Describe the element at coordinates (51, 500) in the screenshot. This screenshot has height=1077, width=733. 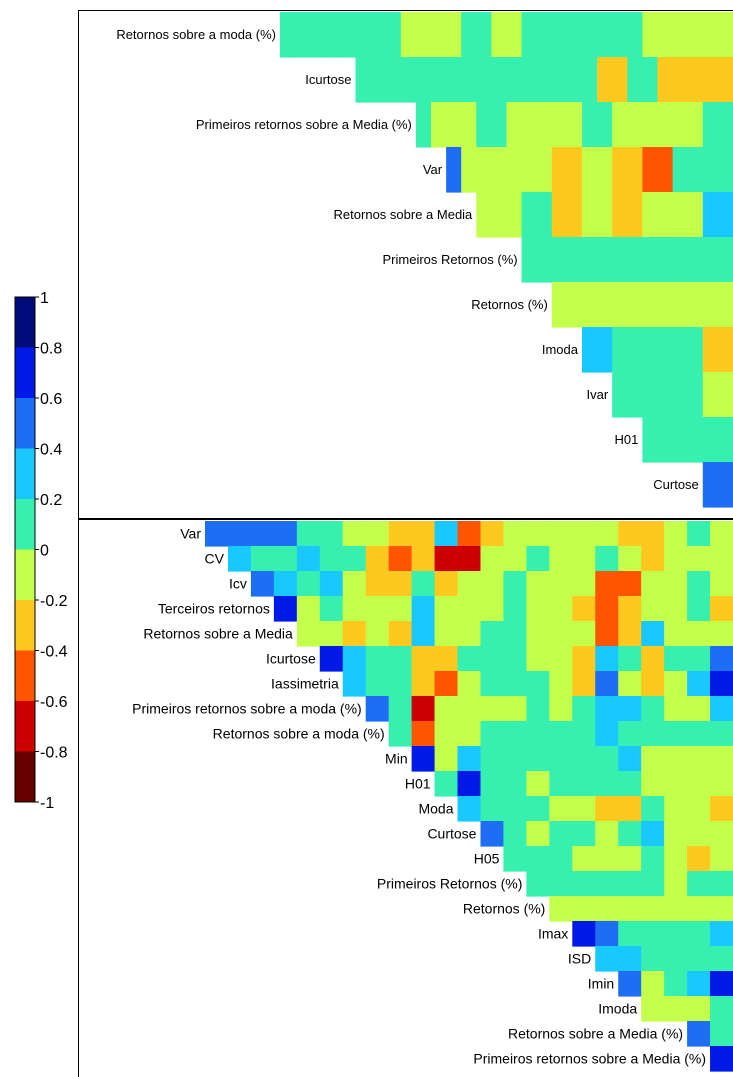
I see `legend-tick-label: 0.2` at that location.